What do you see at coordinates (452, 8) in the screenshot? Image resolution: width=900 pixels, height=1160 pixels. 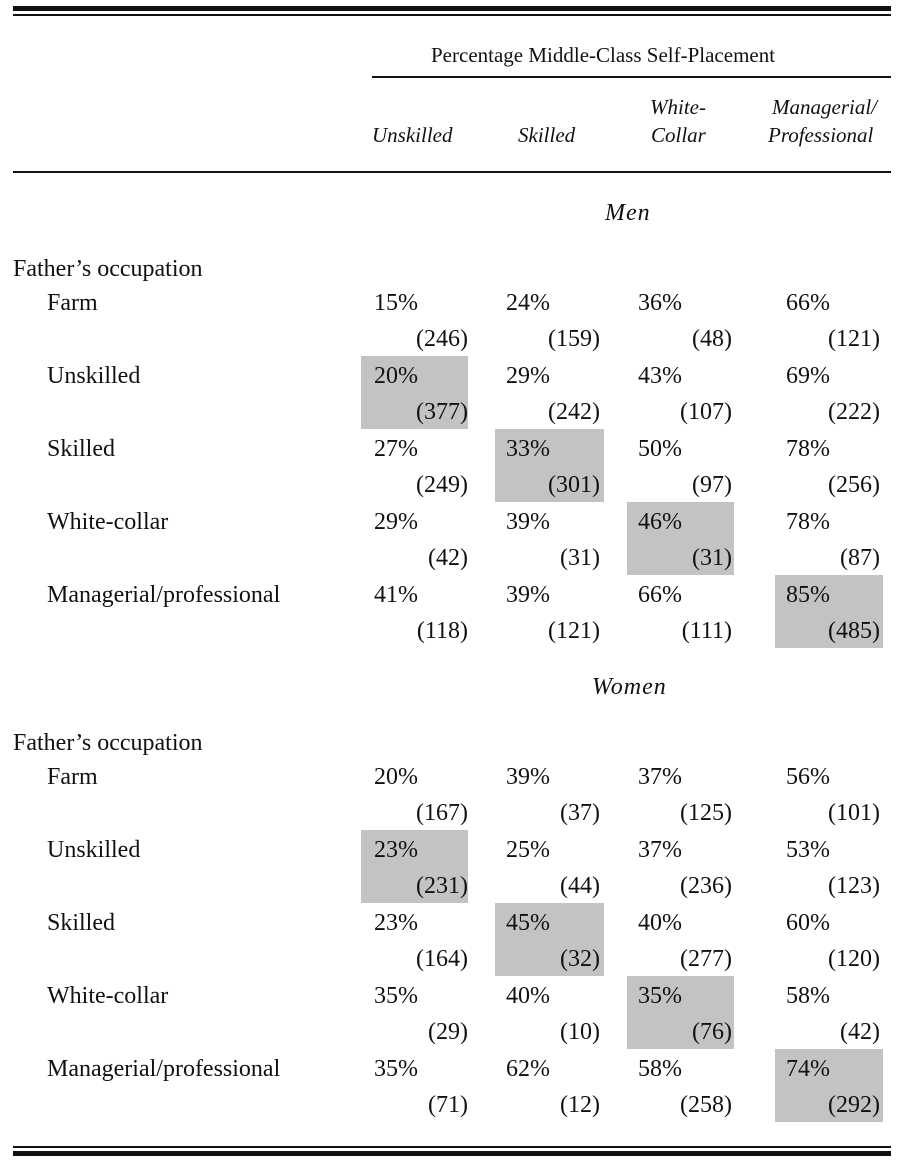 I see `top-rule-thick` at bounding box center [452, 8].